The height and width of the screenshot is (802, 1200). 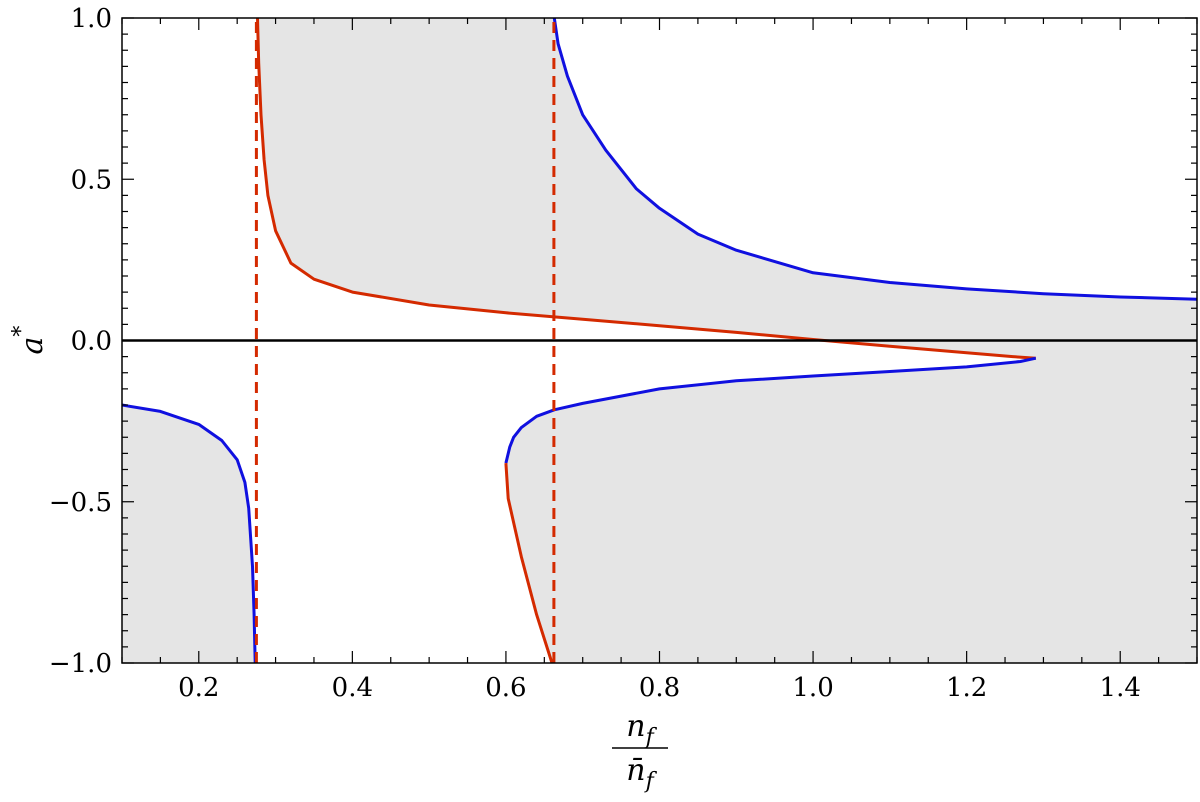 I want to click on y-tick-label: −1.0, so click(x=80, y=664).